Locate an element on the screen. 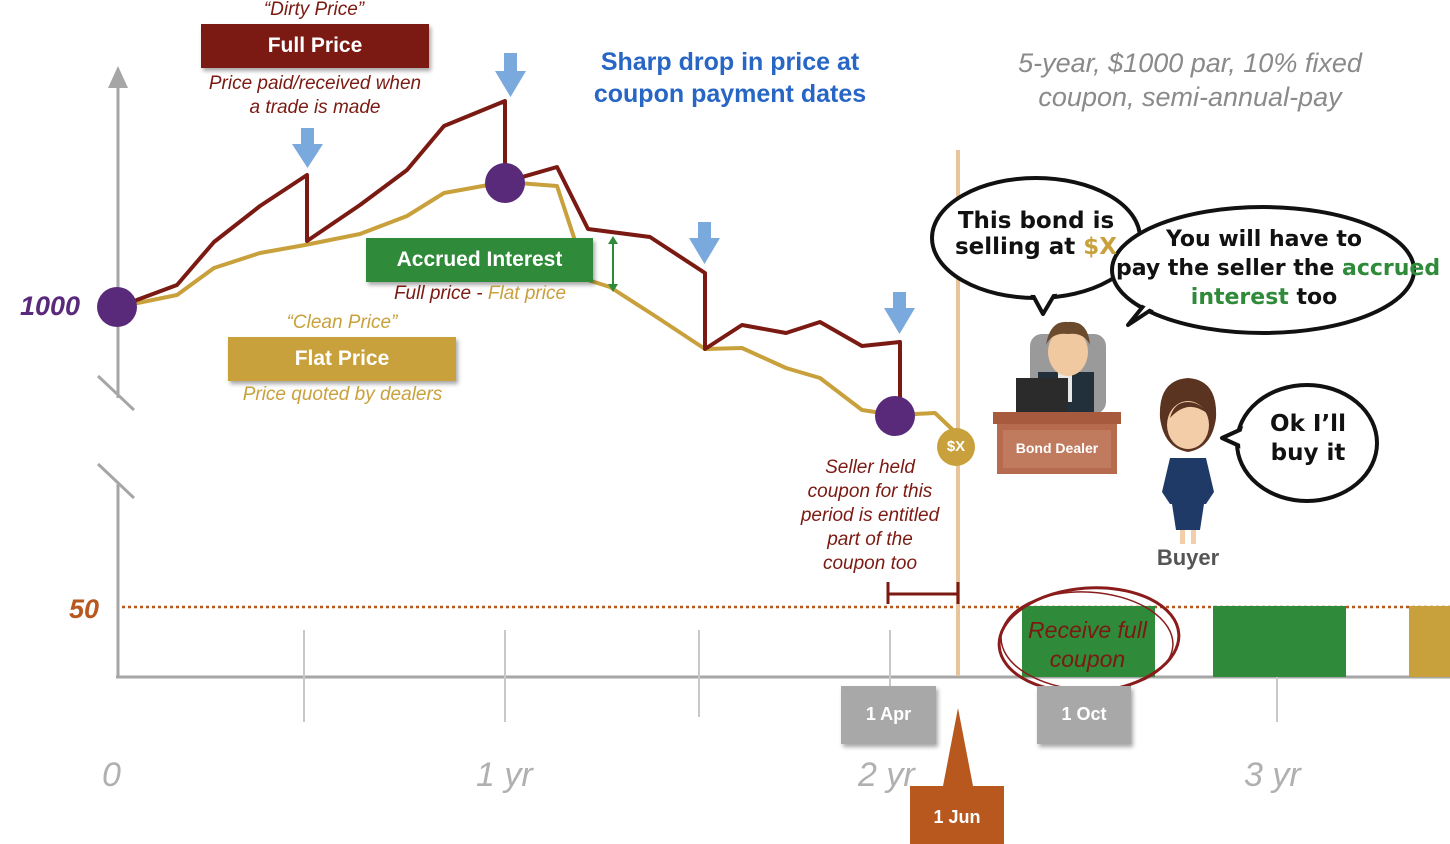  reply-speech-bubble is located at coordinates (1299, 443).